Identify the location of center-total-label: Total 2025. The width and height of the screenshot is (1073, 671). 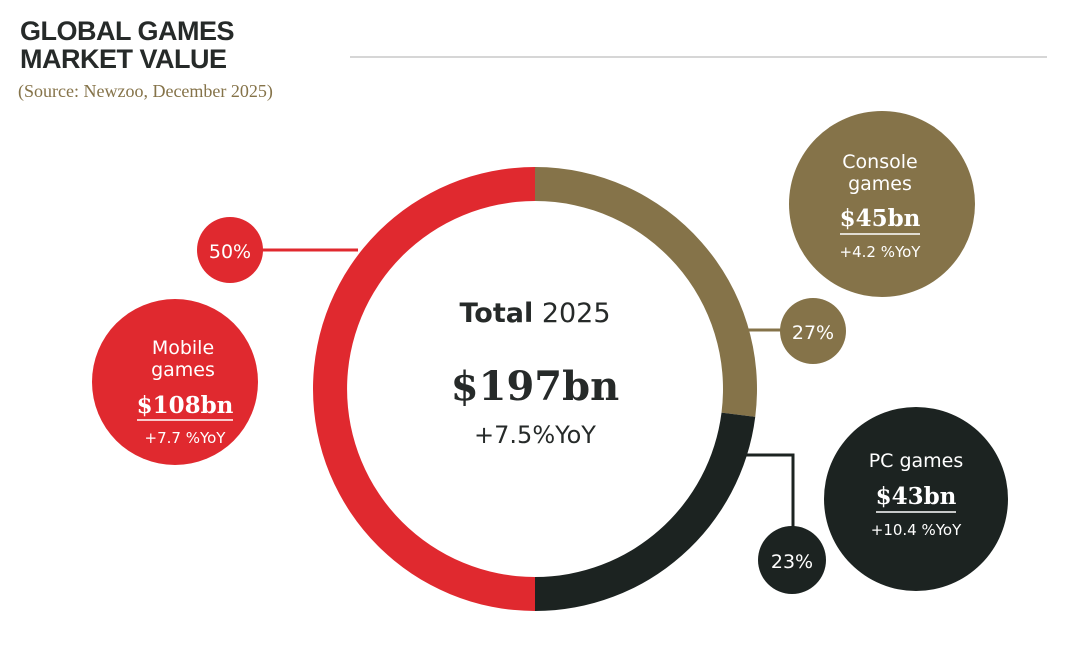
(534, 313).